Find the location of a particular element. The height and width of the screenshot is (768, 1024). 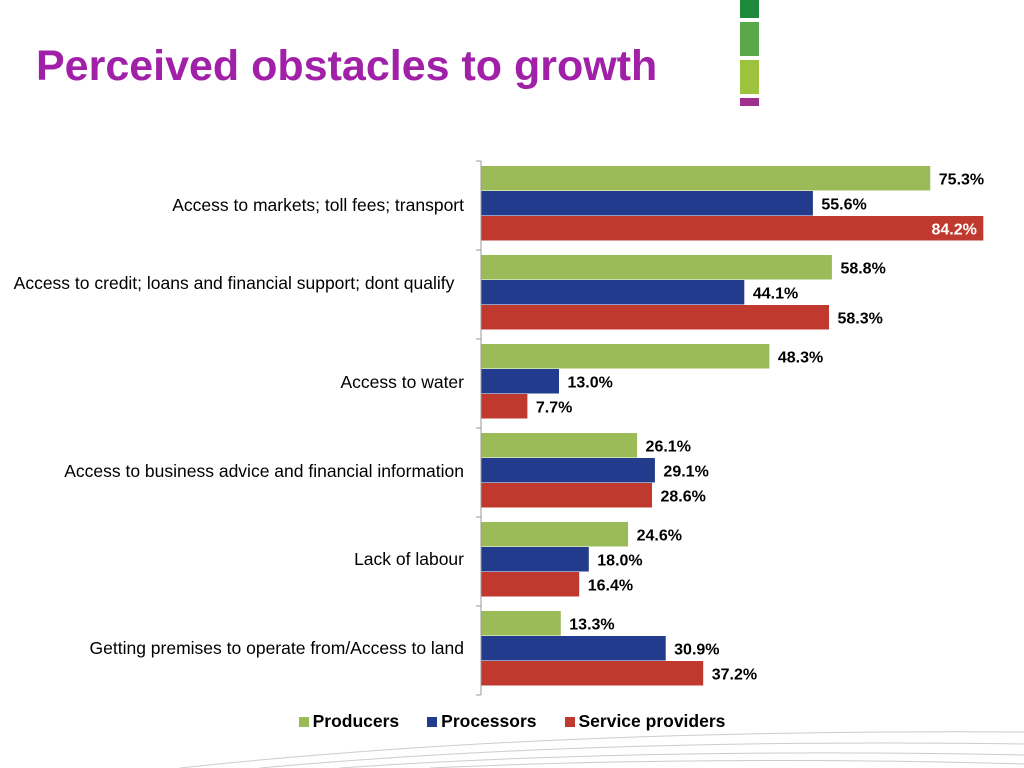

legend-item-processors: Processors is located at coordinates (482, 721).